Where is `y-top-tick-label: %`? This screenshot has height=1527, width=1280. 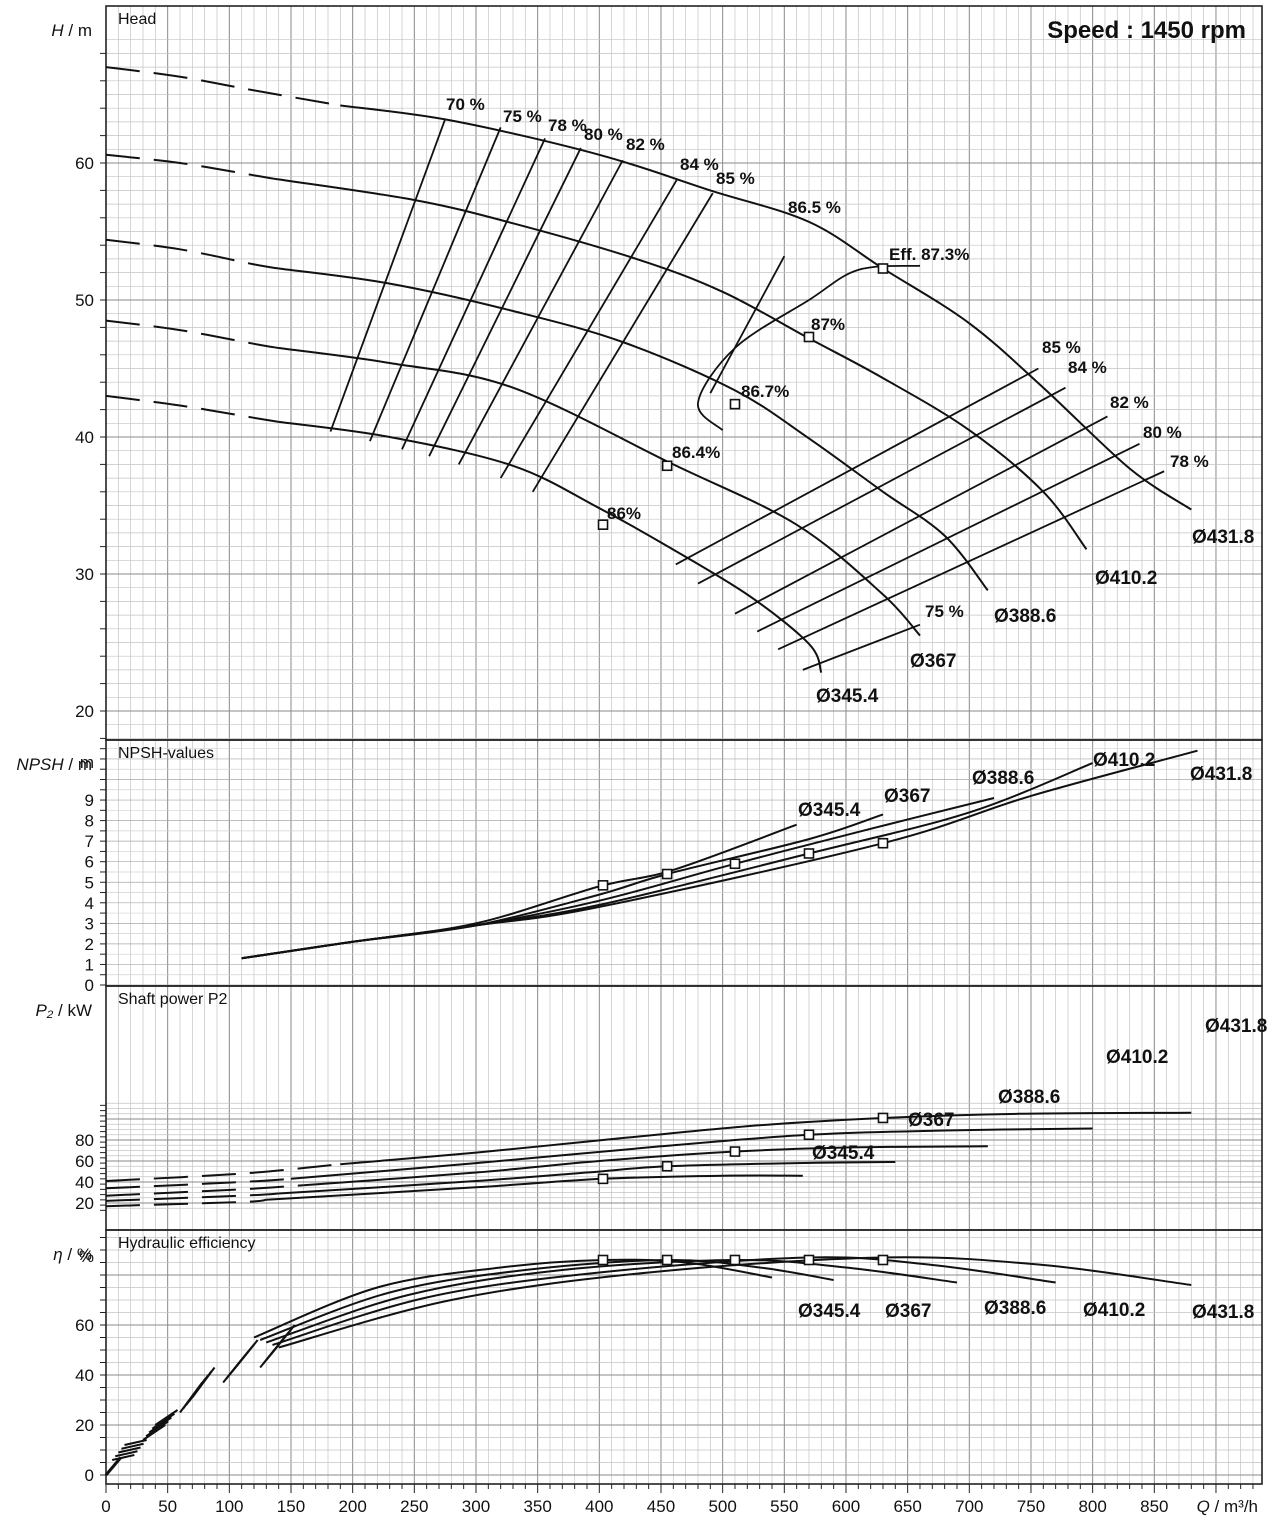
y-top-tick-label: % is located at coordinates (86, 1256).